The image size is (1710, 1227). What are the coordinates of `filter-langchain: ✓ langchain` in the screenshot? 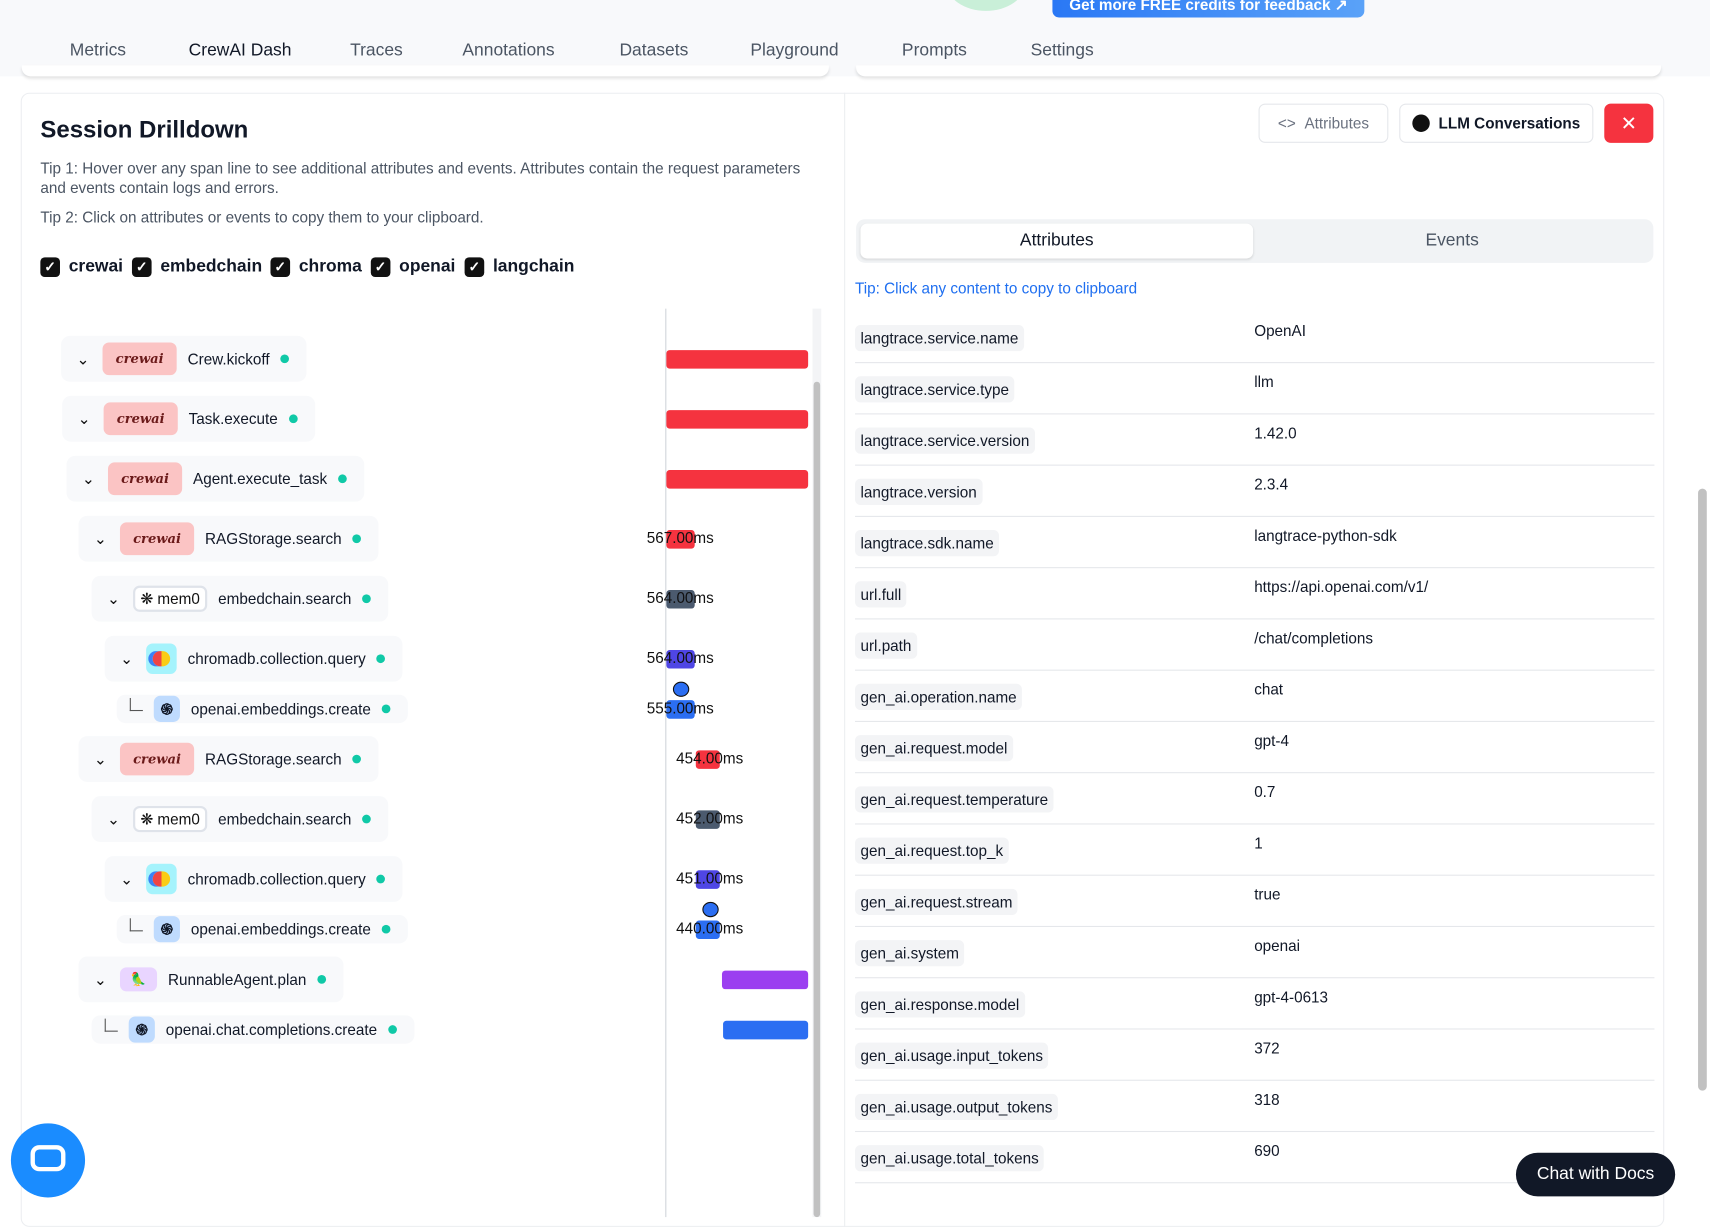 It's located at (519, 267).